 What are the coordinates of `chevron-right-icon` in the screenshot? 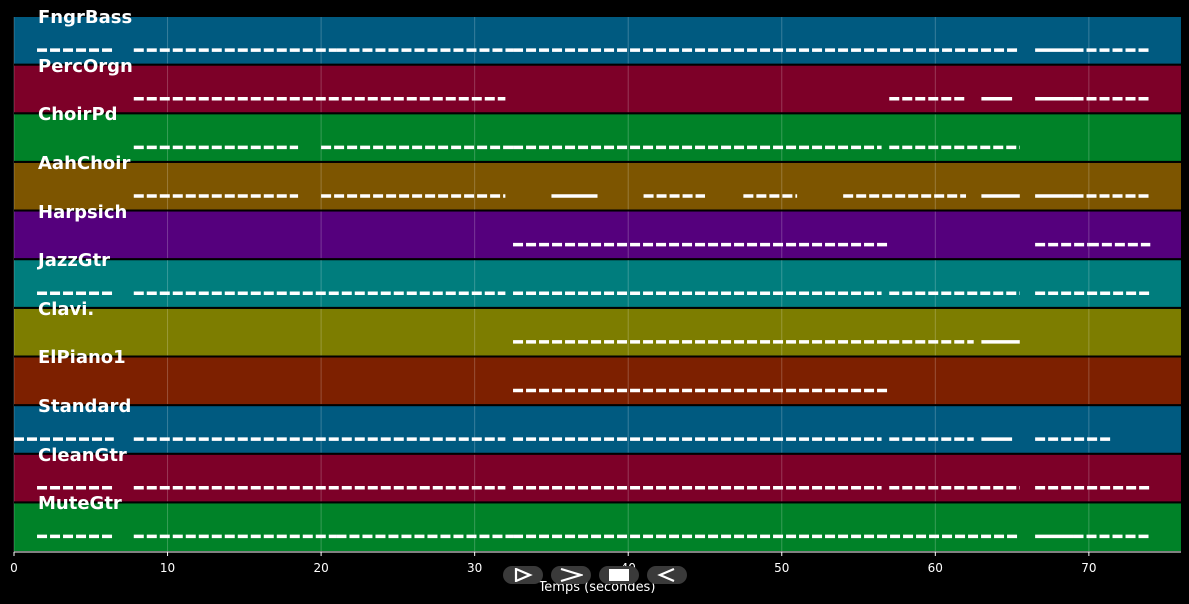 It's located at (571, 575).